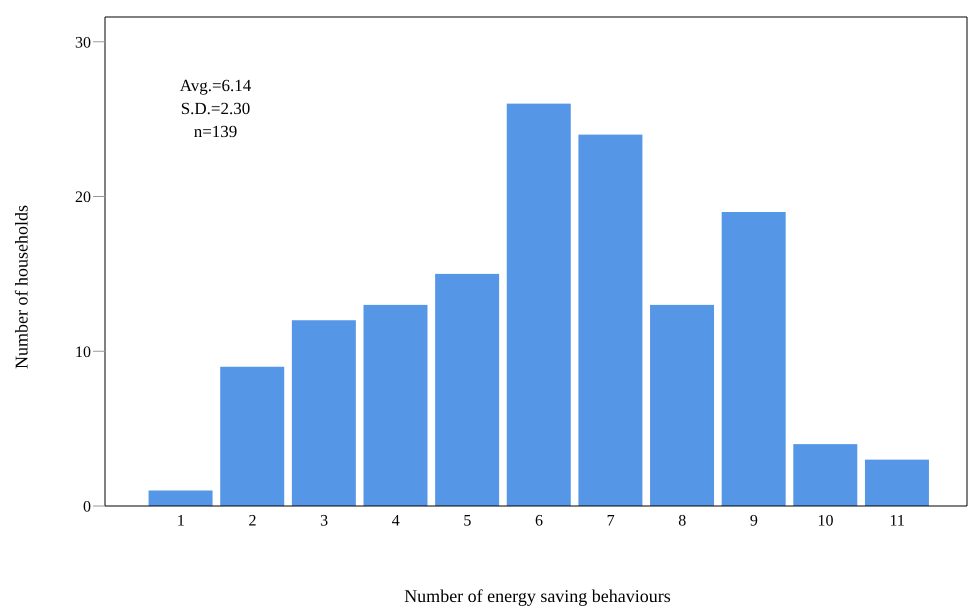  Describe the element at coordinates (897, 521) in the screenshot. I see `x-tick-label: 11` at that location.